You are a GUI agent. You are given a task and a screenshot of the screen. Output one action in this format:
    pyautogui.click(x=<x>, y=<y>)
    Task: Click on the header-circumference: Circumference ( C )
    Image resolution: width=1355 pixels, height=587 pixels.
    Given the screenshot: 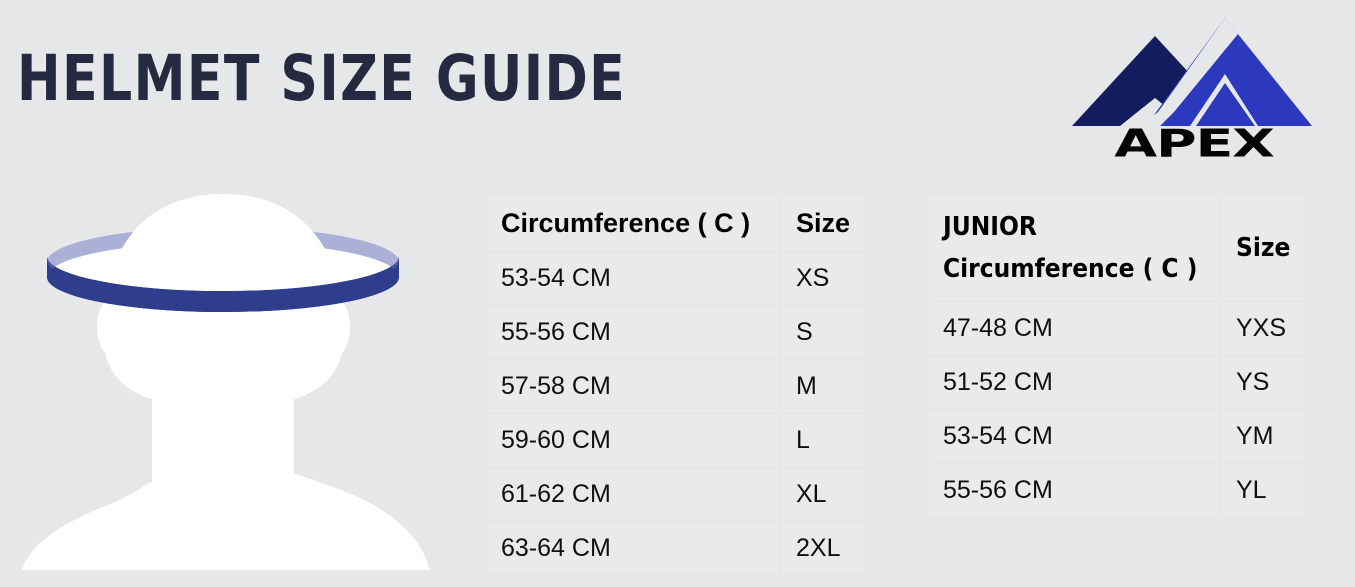 What is the action you would take?
    pyautogui.click(x=633, y=223)
    